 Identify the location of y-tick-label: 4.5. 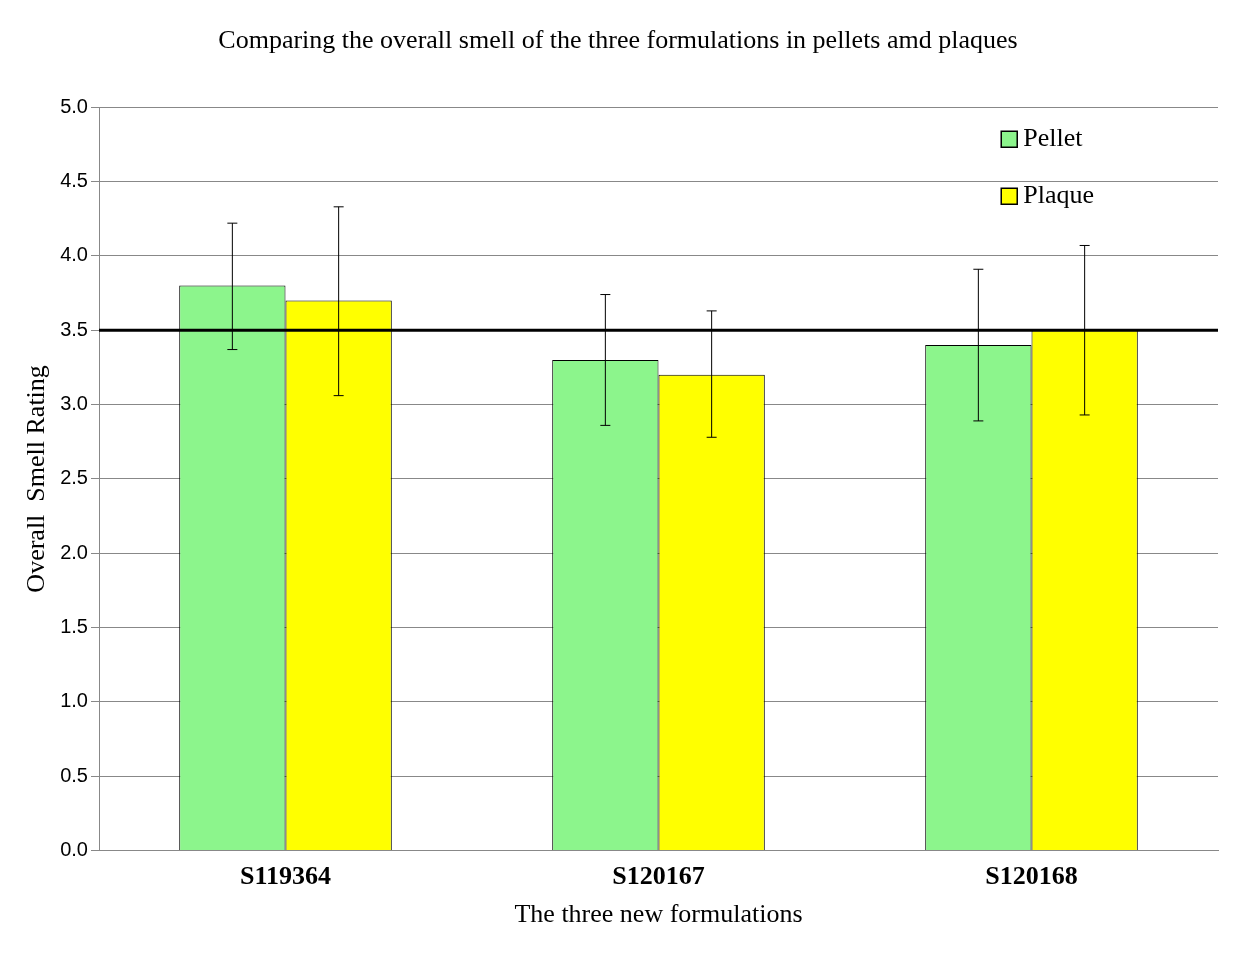
(74, 180).